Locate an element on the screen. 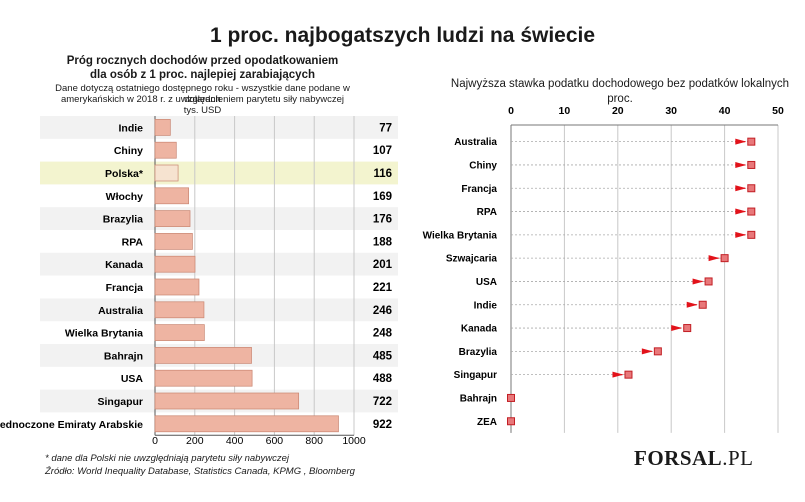 The image size is (805, 502). left-category-label: Singapur is located at coordinates (120, 402).